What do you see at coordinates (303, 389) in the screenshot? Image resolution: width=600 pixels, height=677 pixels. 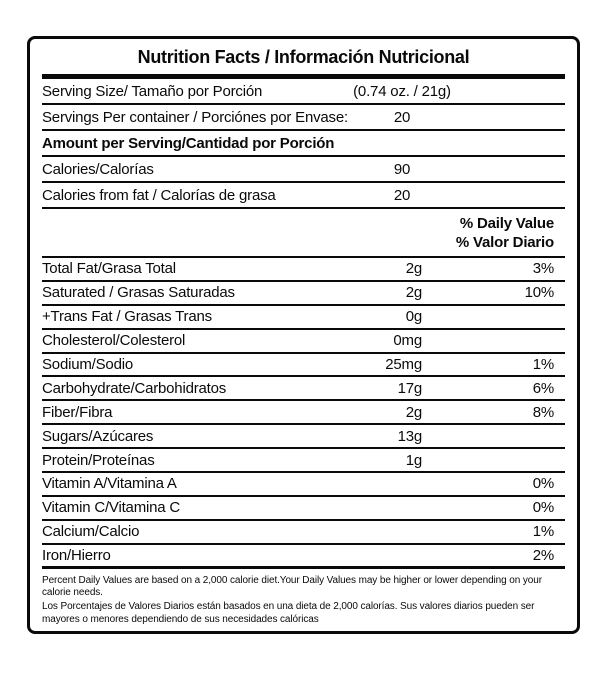 I see `nutrient-row-carbohydrate: Carbohydrate/Carbohidratos 17g 6%` at bounding box center [303, 389].